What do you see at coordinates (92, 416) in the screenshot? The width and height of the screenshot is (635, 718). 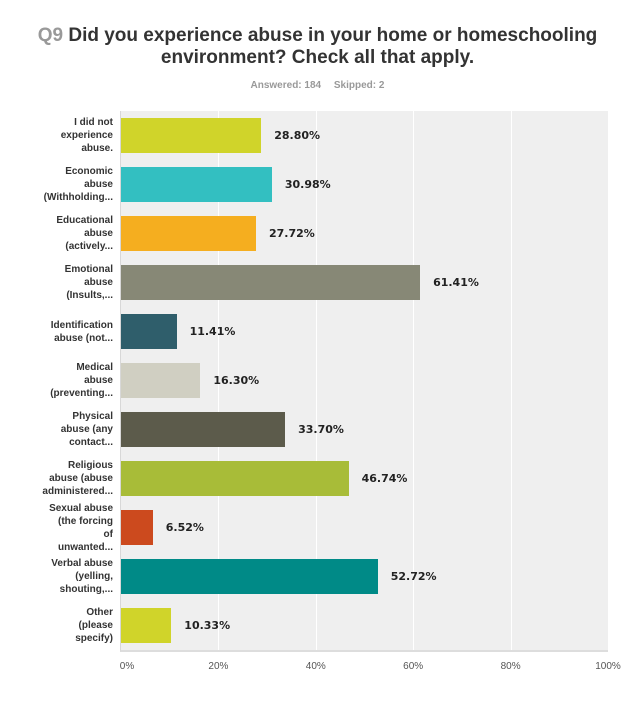 I see `category-label-line: Physical` at bounding box center [92, 416].